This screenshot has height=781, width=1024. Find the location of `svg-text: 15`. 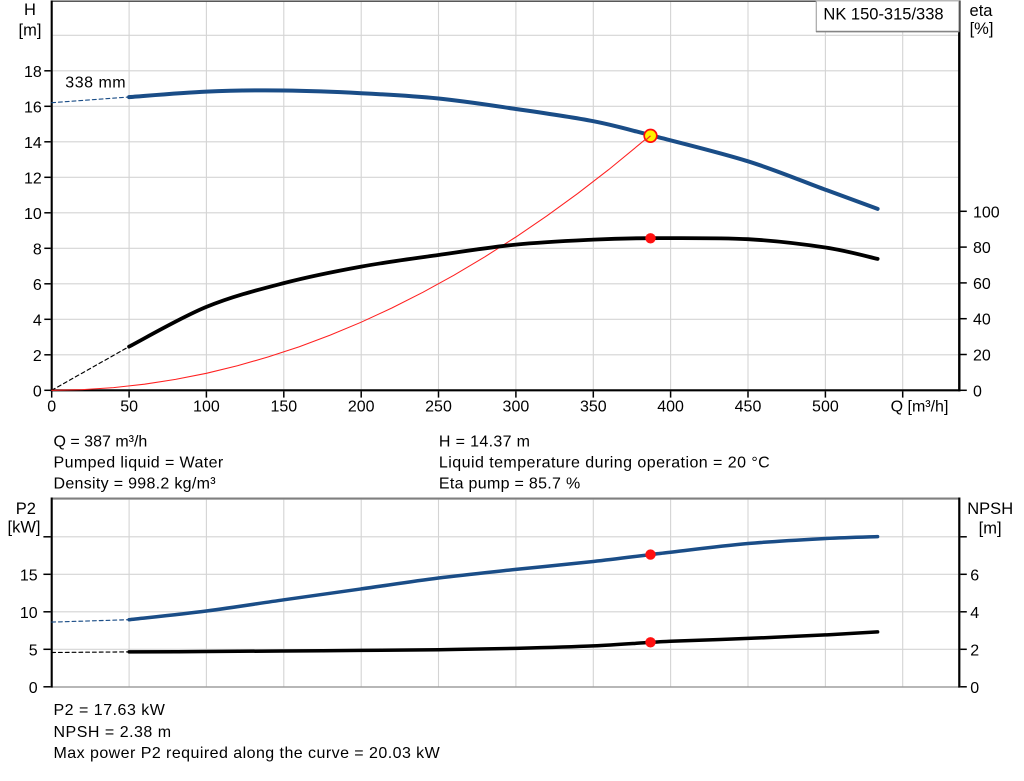

svg-text: 15 is located at coordinates (29, 575).